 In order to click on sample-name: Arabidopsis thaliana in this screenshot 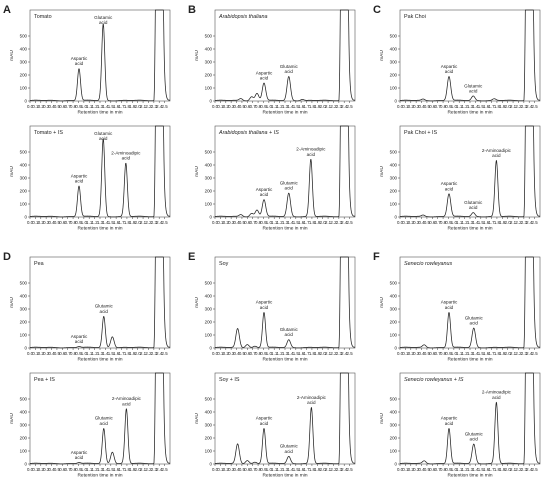, I will do `click(243, 17)`.